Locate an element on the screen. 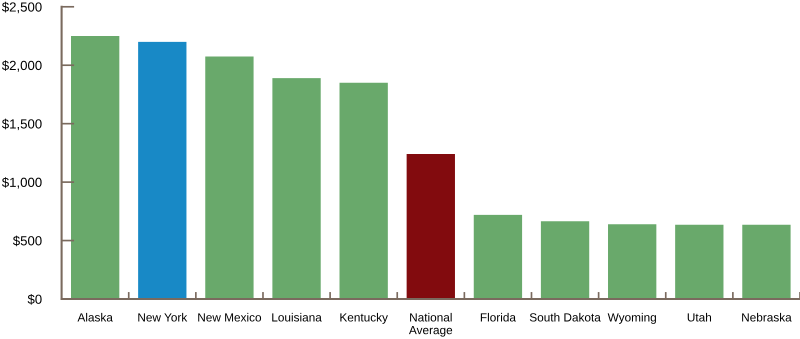  x-tick-label: National Average is located at coordinates (430, 324).